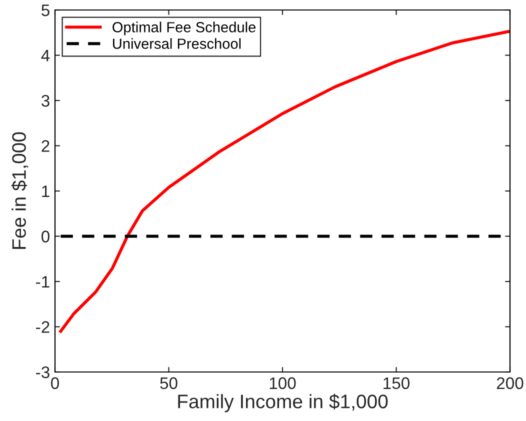  I want to click on y-tick-label: 0, so click(46, 236).